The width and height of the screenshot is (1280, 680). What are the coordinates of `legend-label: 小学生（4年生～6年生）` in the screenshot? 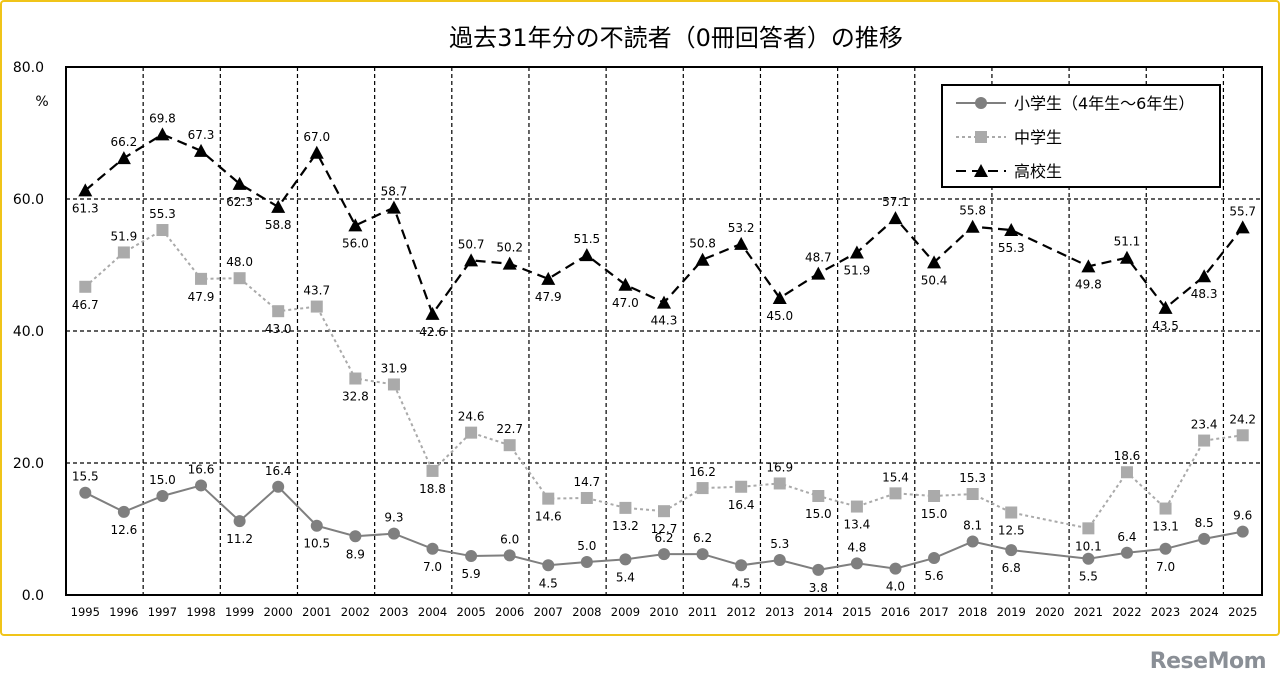 It's located at (1104, 103).